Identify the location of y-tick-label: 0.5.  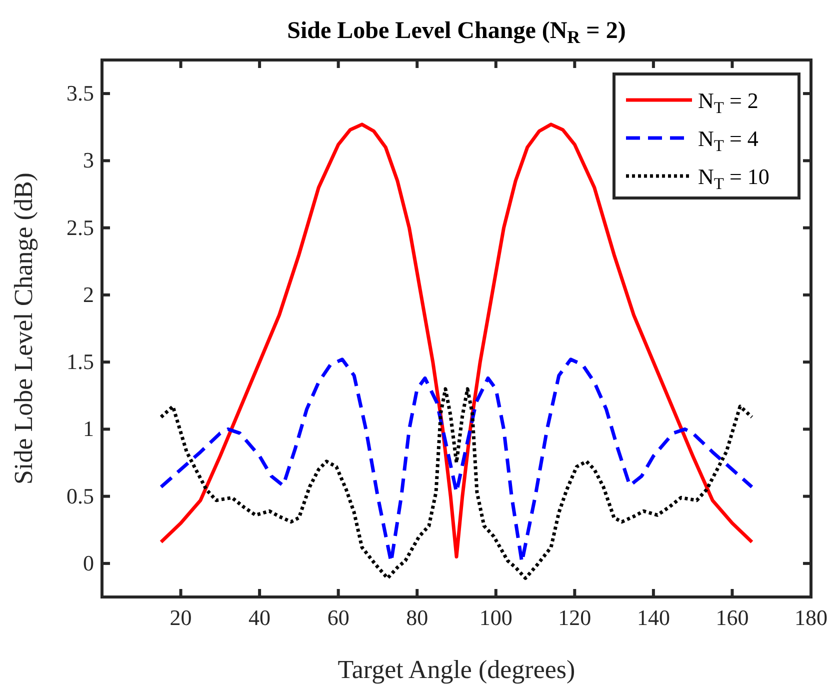
(80, 495).